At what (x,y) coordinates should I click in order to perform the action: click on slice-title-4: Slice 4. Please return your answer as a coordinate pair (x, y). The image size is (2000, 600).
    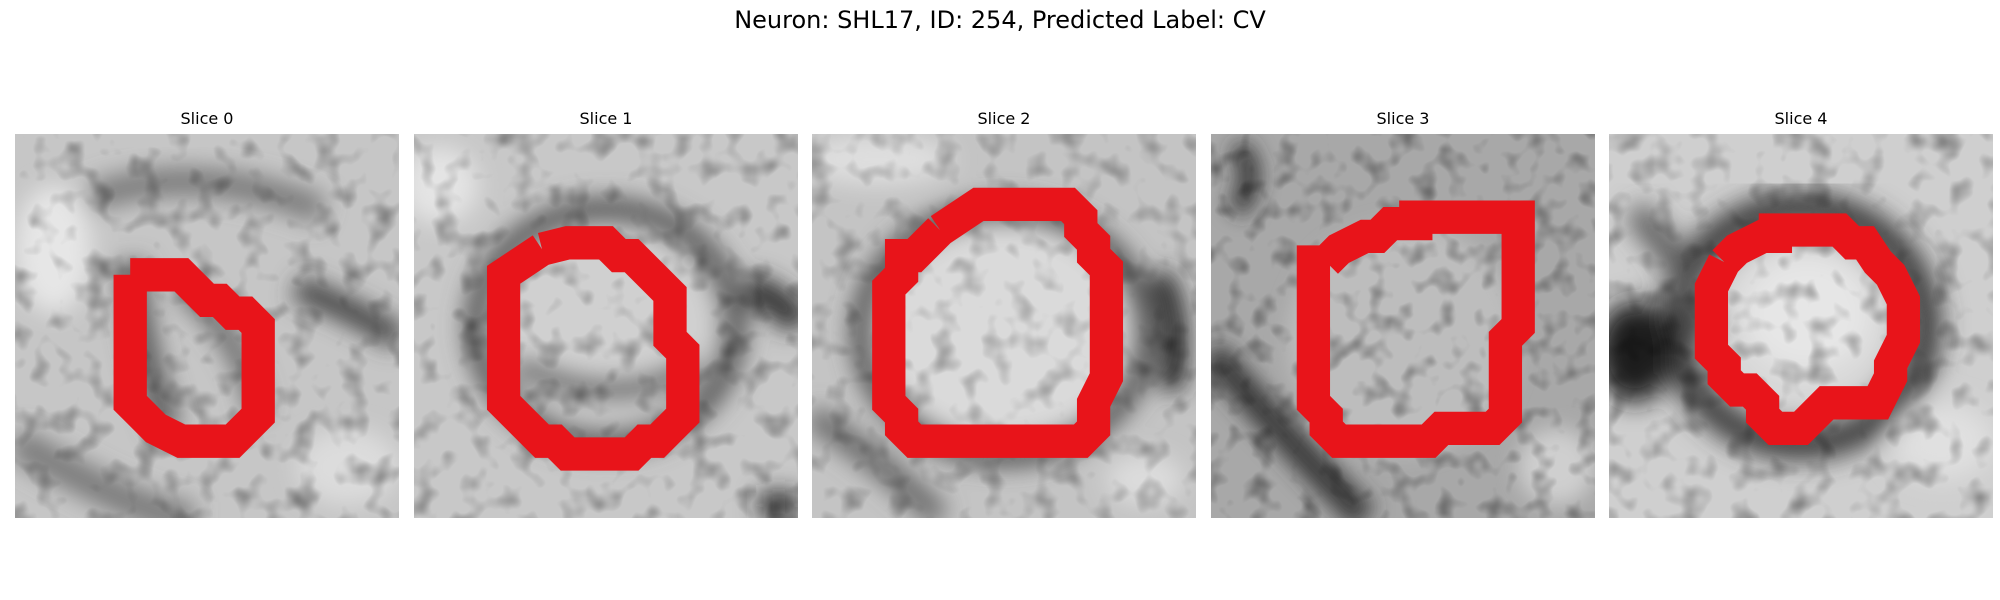
    Looking at the image, I should click on (1801, 118).